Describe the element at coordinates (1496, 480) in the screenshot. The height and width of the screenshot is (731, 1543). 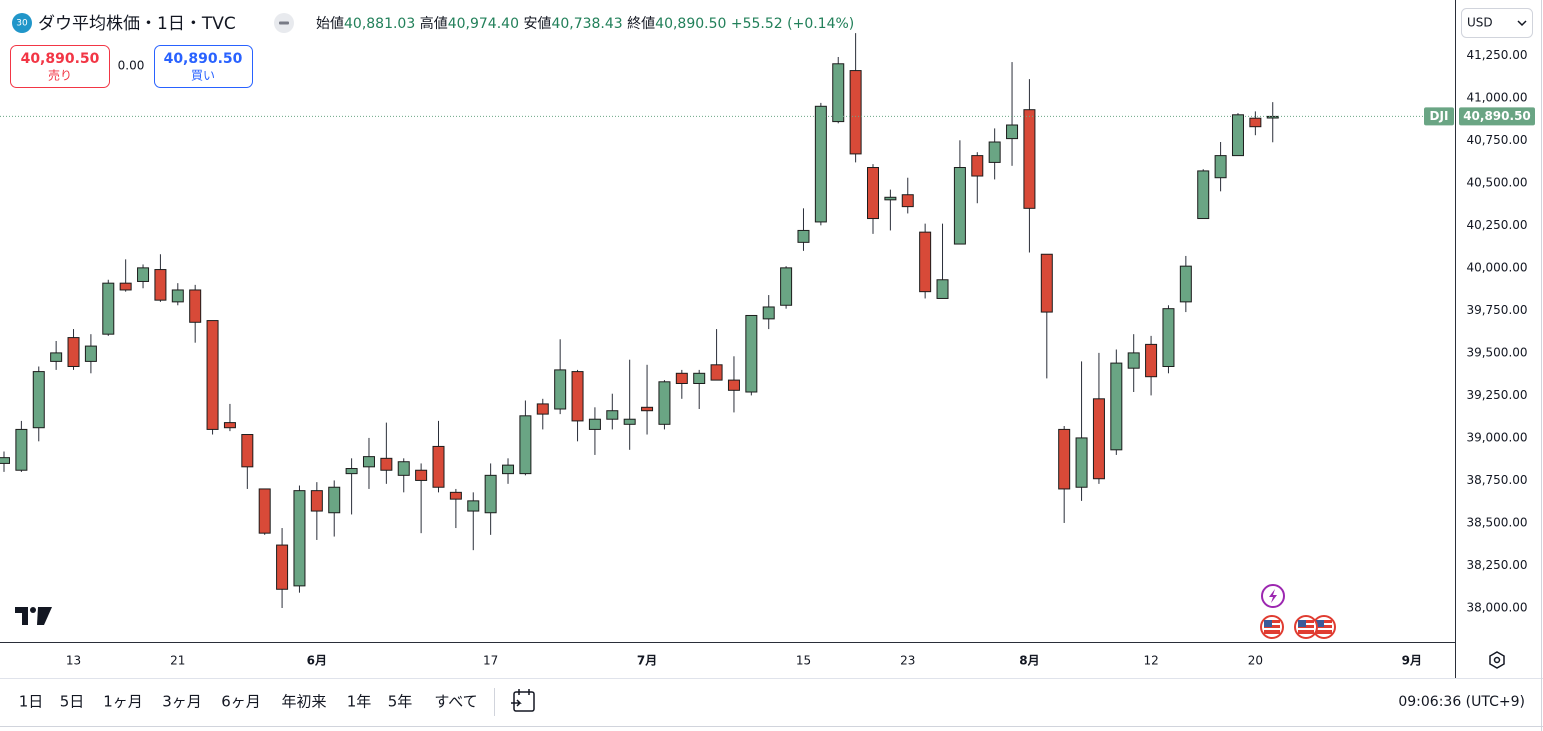
I see `y-tick-label: 38,750.00` at that location.